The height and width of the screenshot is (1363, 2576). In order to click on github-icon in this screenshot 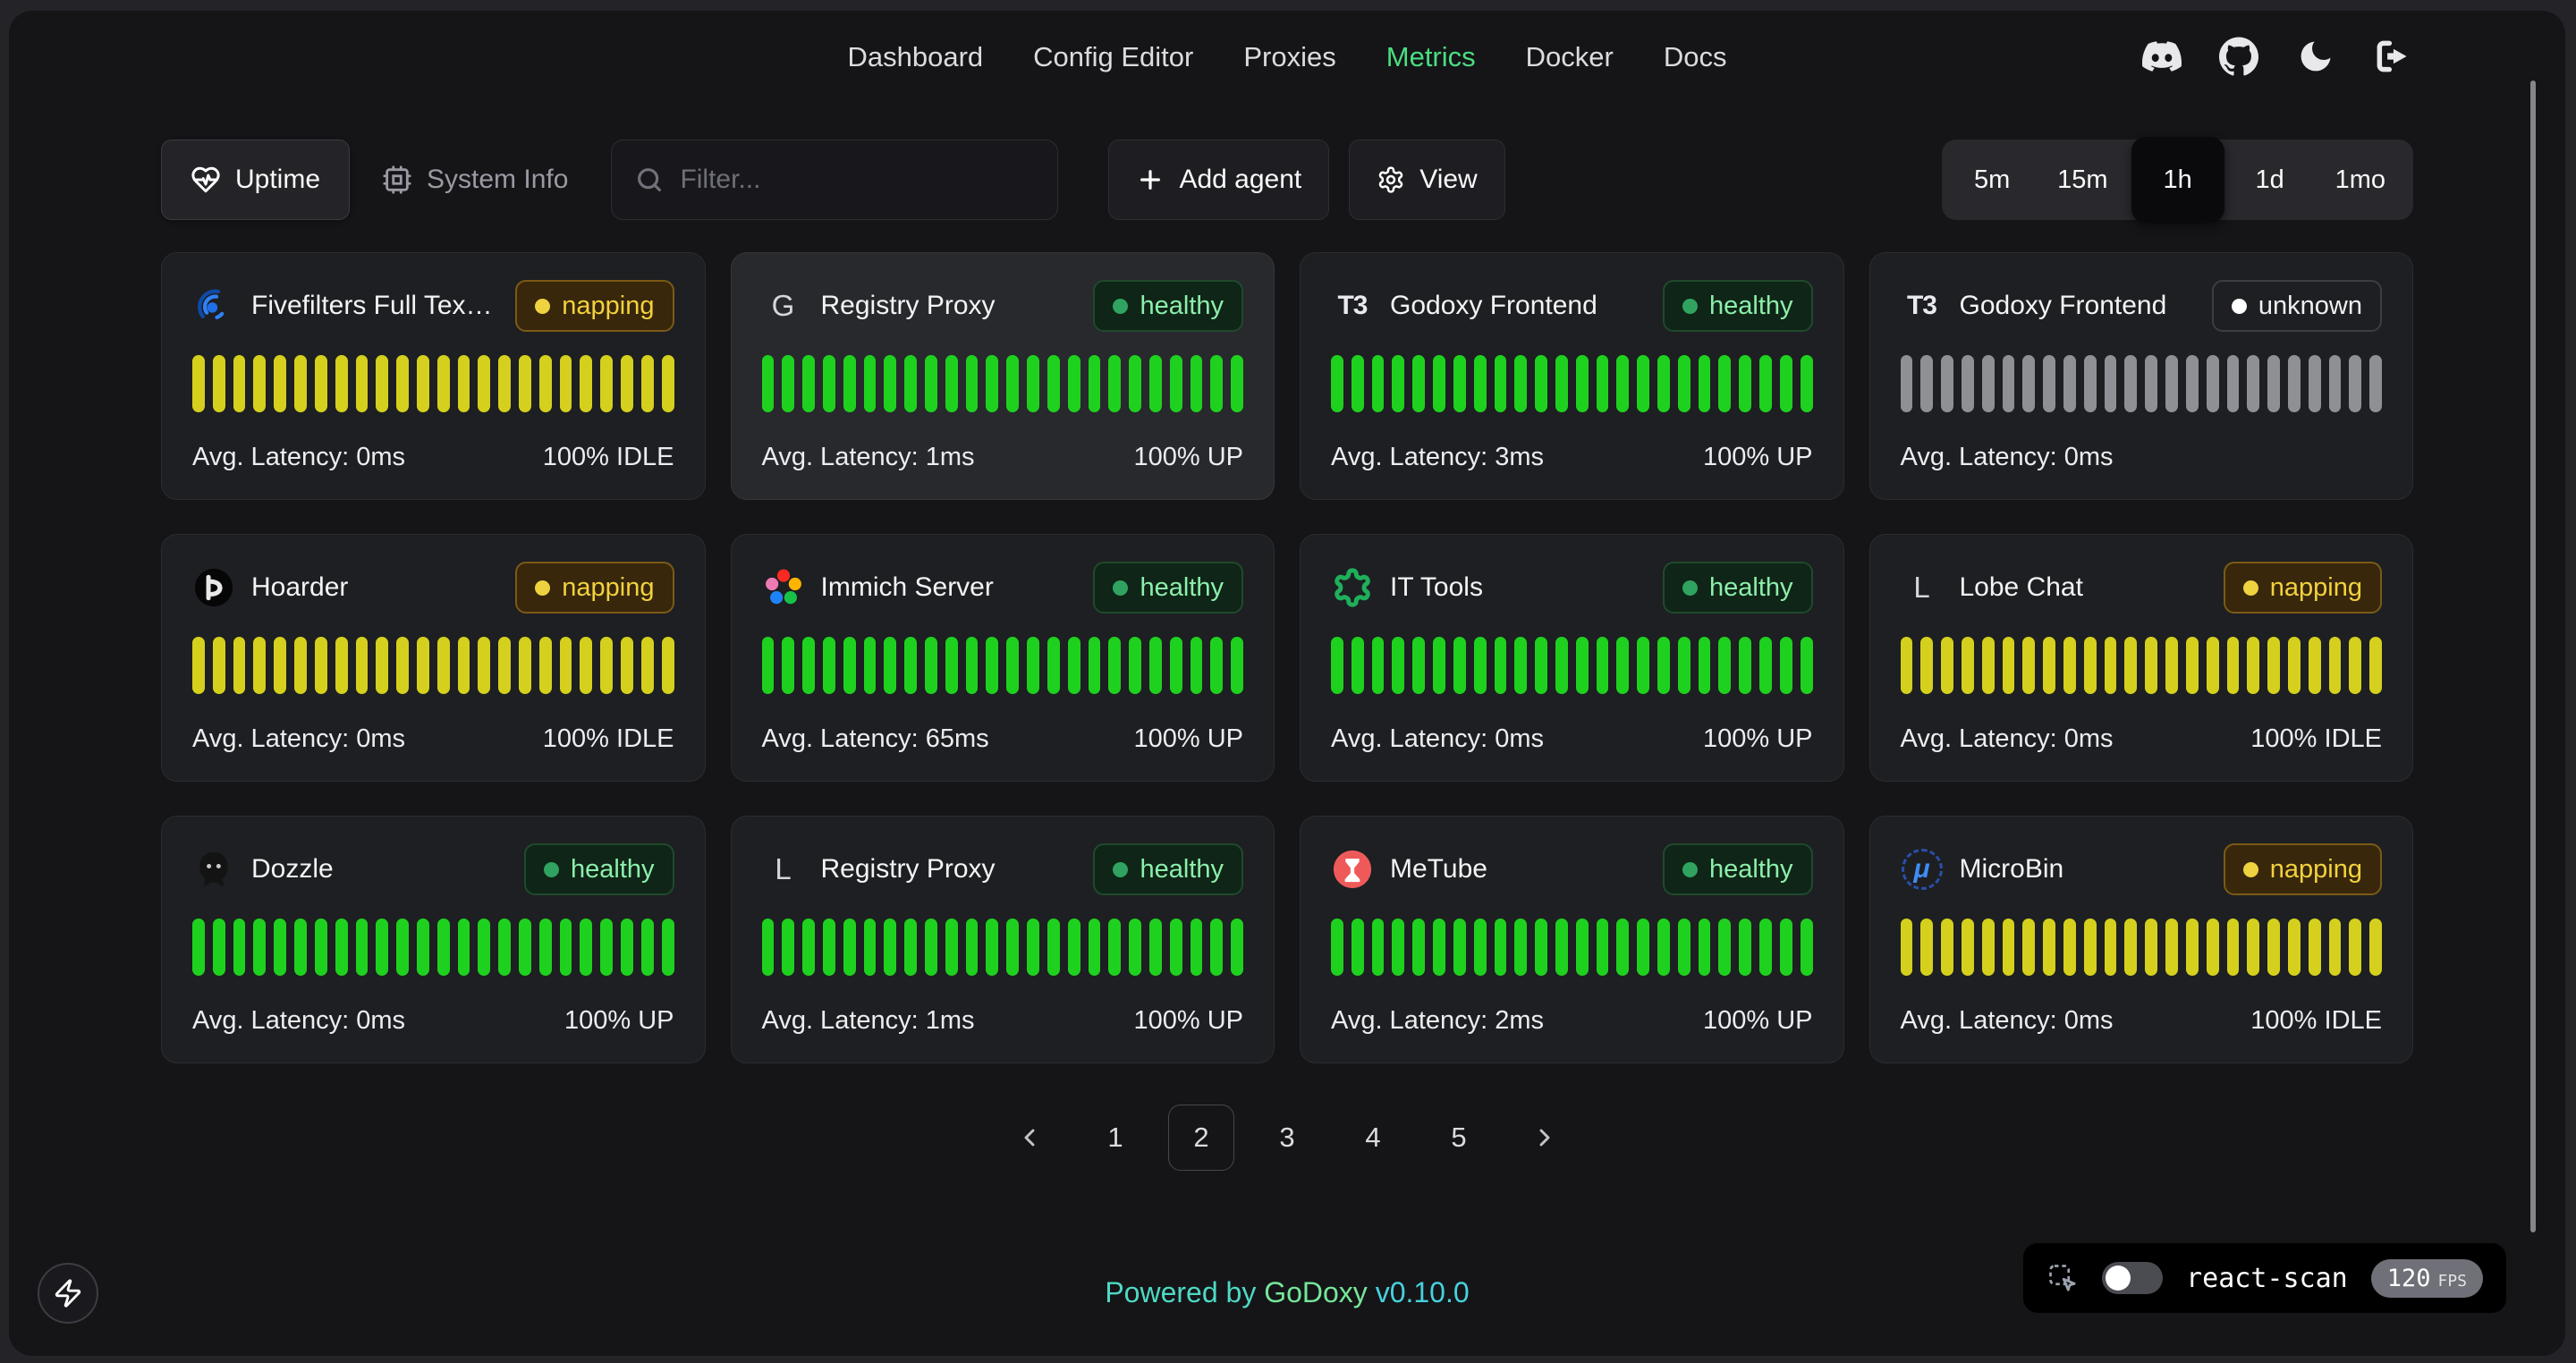, I will do `click(2238, 57)`.